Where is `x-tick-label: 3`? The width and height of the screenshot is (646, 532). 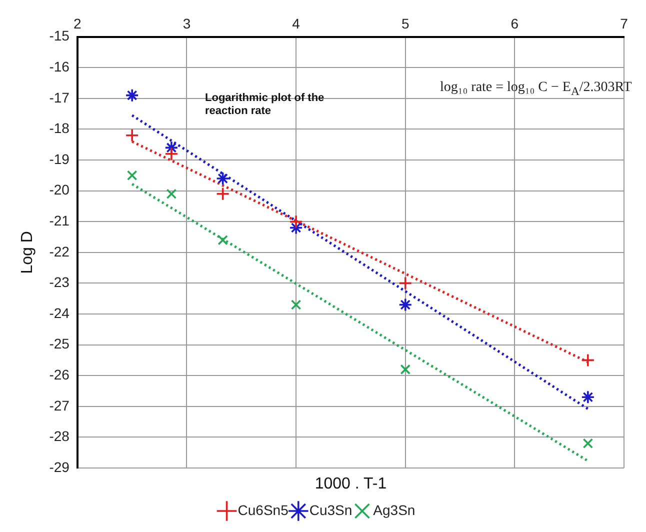 x-tick-label: 3 is located at coordinates (186, 23).